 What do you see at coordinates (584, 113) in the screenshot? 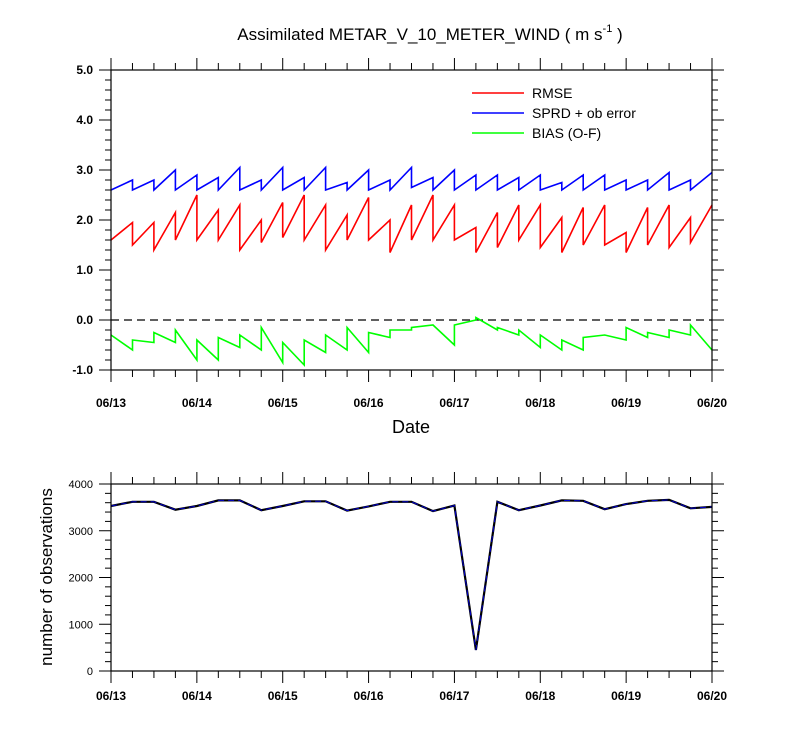
I see `legend-label-sprd: SPRD + ob error` at bounding box center [584, 113].